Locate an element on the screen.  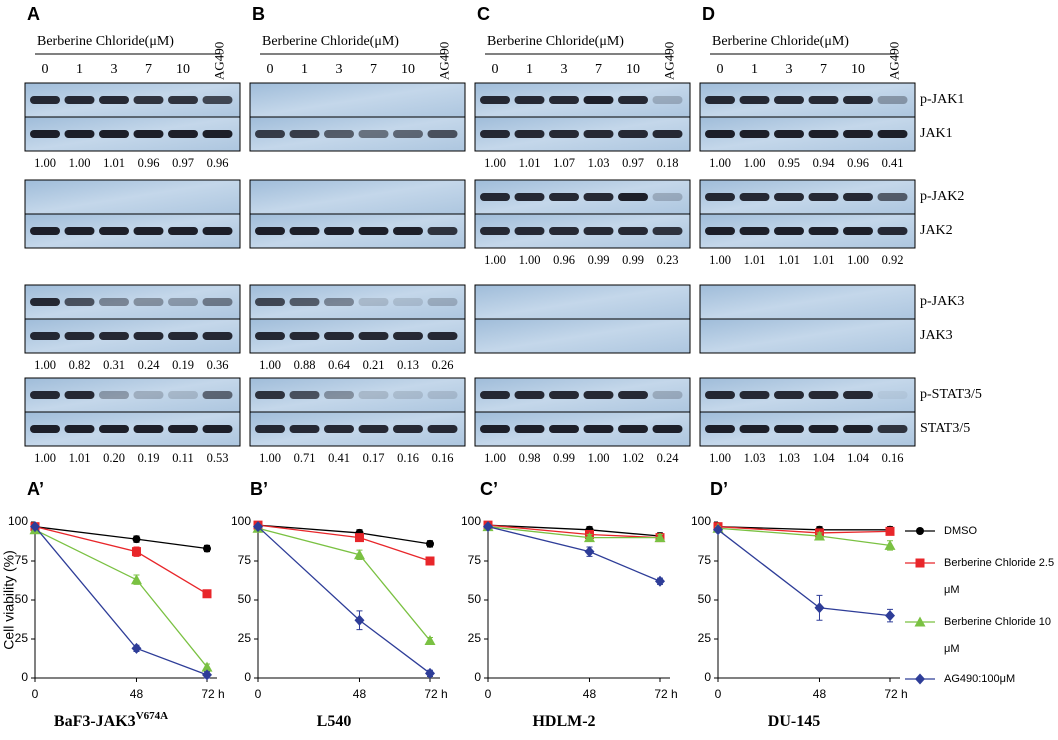
band-ratio: 0.19 is located at coordinates (183, 365).